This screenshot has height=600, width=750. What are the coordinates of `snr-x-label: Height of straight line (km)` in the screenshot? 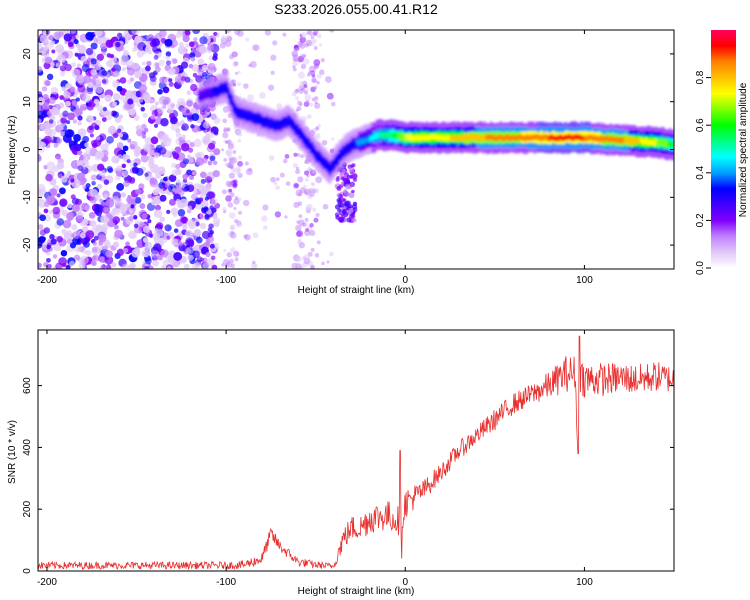 It's located at (356, 591).